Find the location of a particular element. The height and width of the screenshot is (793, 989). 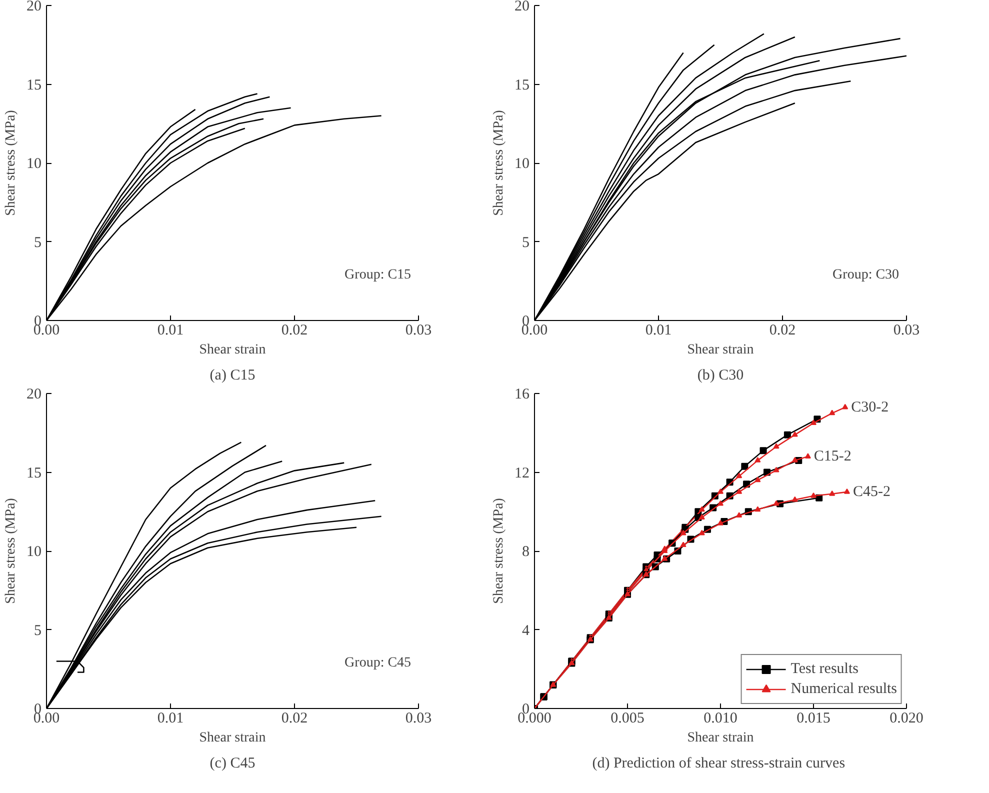

text: (a) C15 is located at coordinates (233, 376).